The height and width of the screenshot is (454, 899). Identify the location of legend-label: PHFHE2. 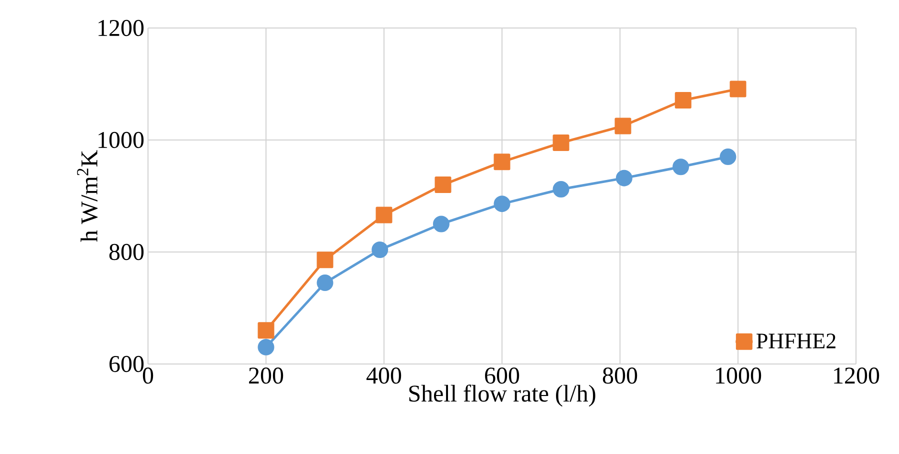
(796, 341).